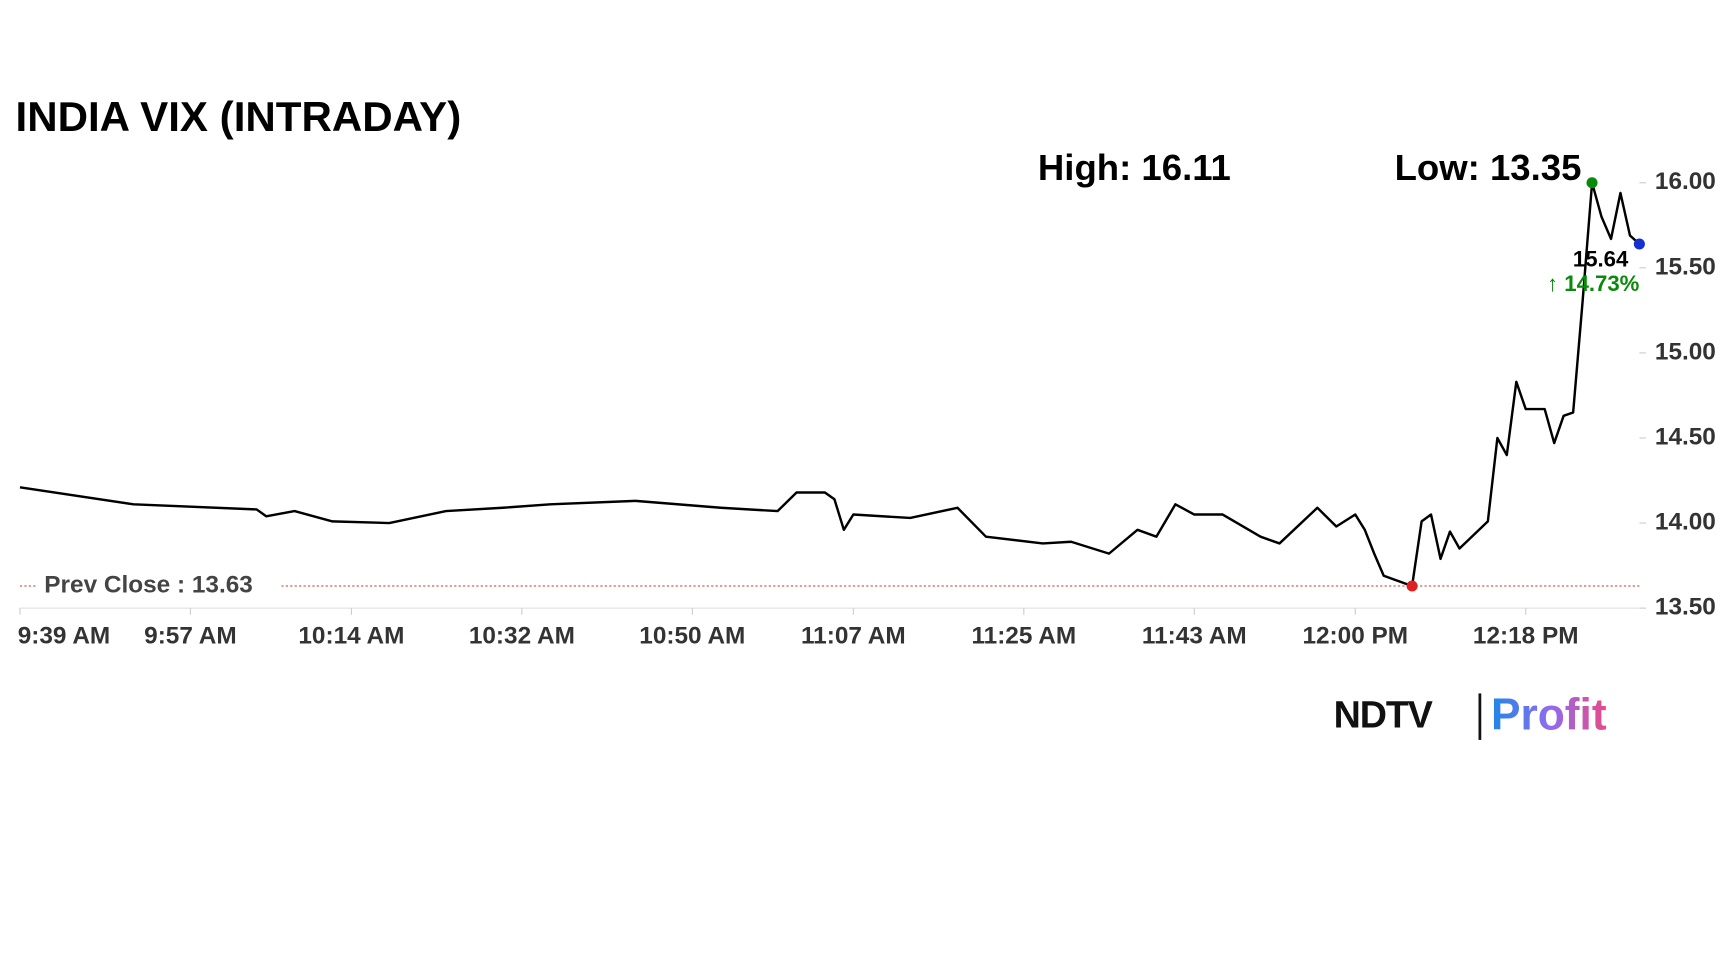 The height and width of the screenshot is (972, 1728). Describe the element at coordinates (1685, 266) in the screenshot. I see `y-tick-label: 15.50` at that location.